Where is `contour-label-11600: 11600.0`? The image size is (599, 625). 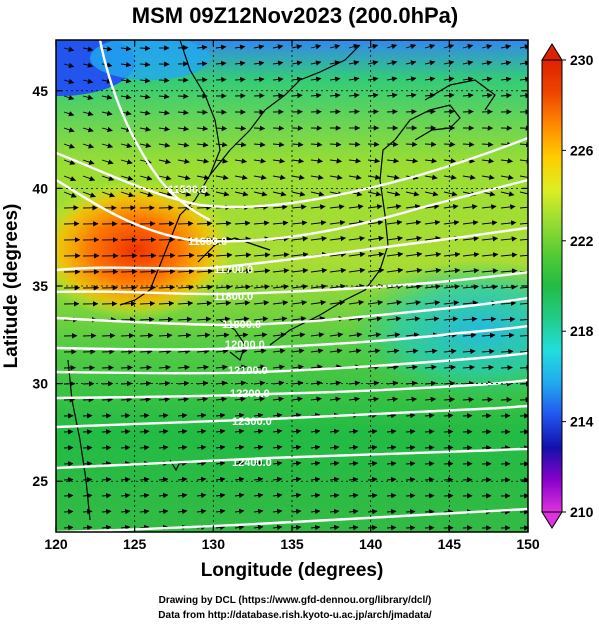 contour-label-11600: 11600.0 is located at coordinates (207, 242).